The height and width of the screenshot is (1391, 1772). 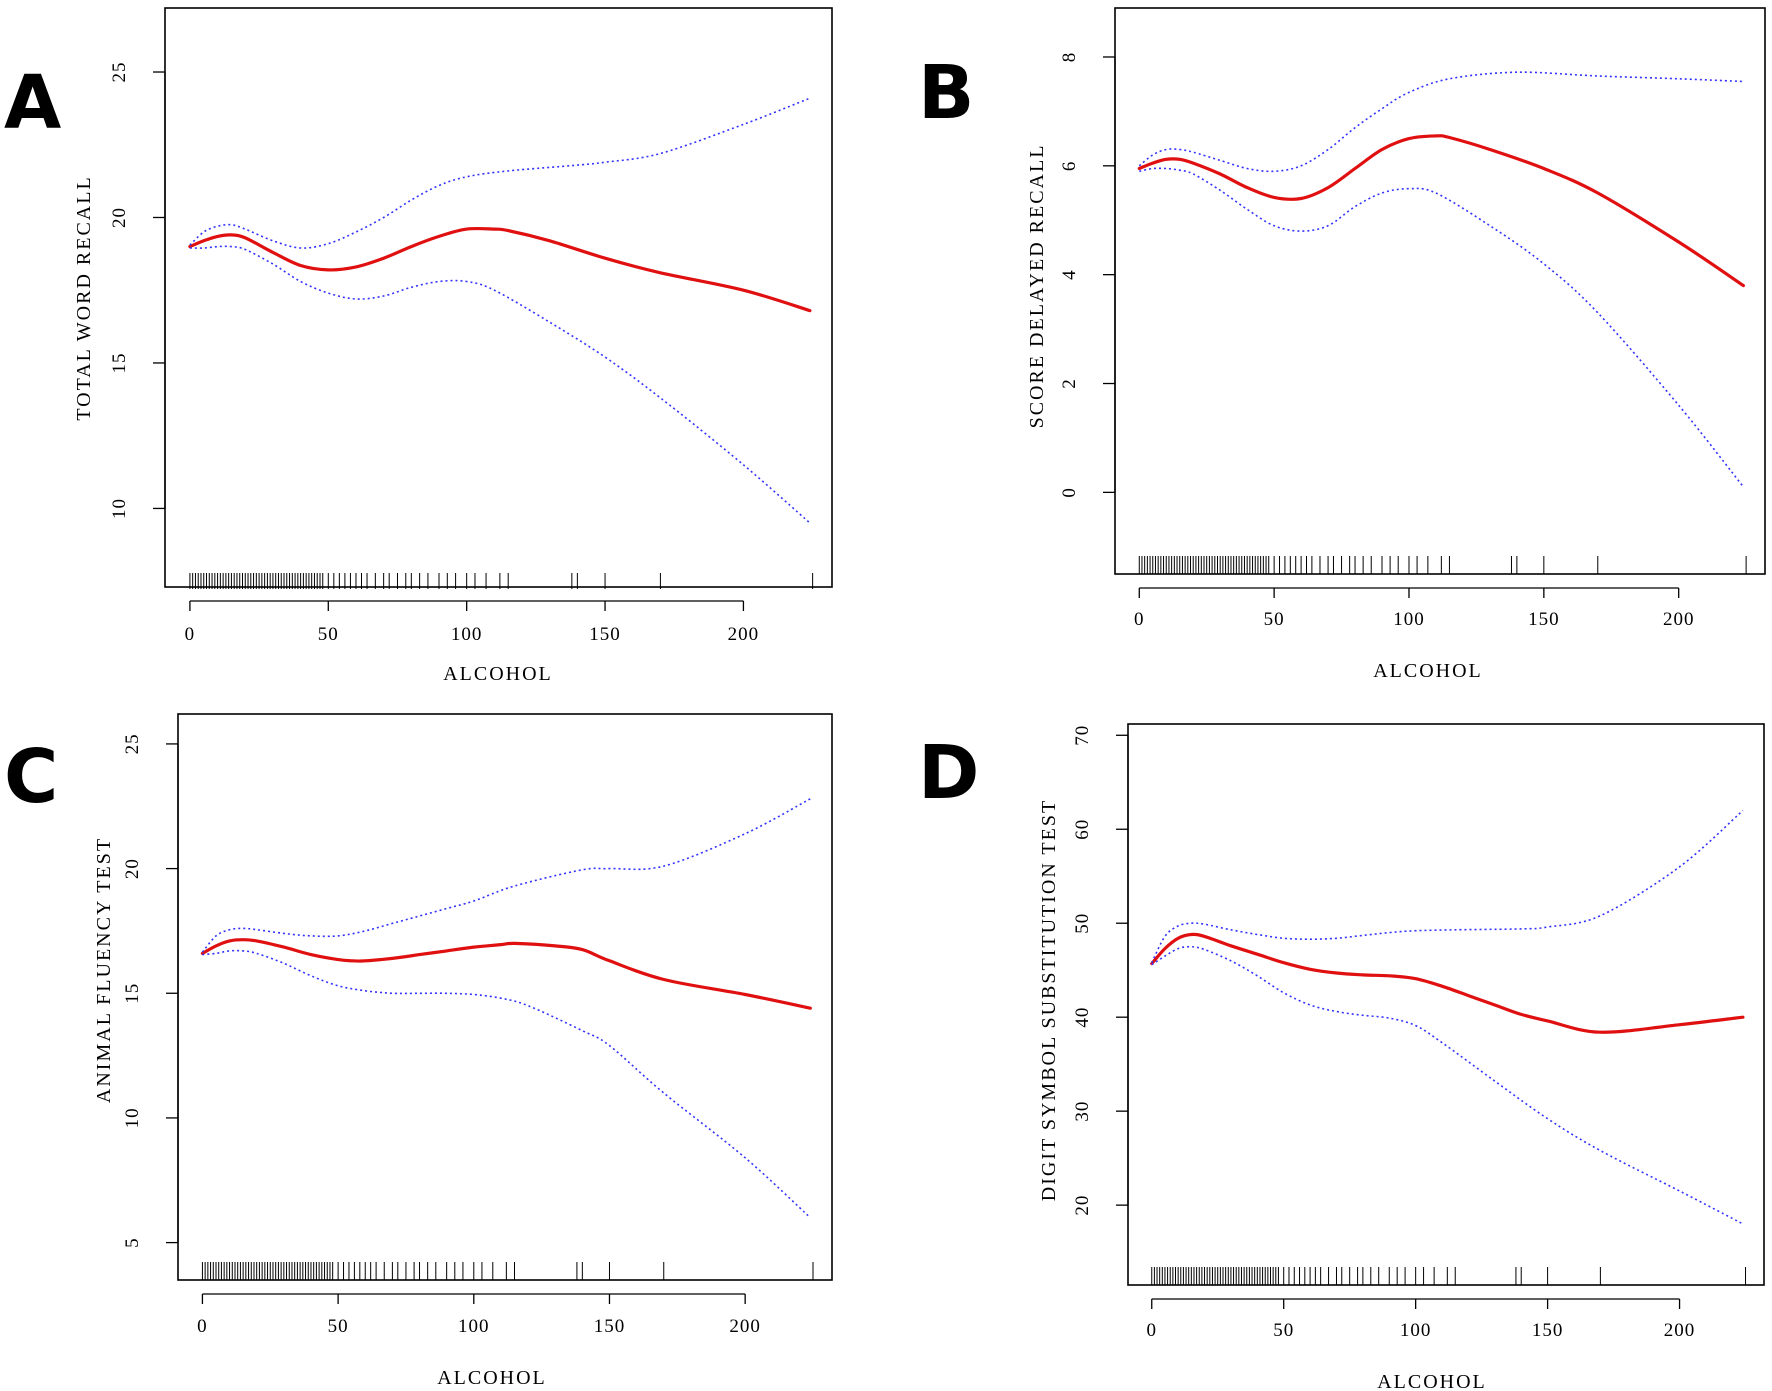 What do you see at coordinates (31, 777) in the screenshot?
I see `panel-c-letter: C` at bounding box center [31, 777].